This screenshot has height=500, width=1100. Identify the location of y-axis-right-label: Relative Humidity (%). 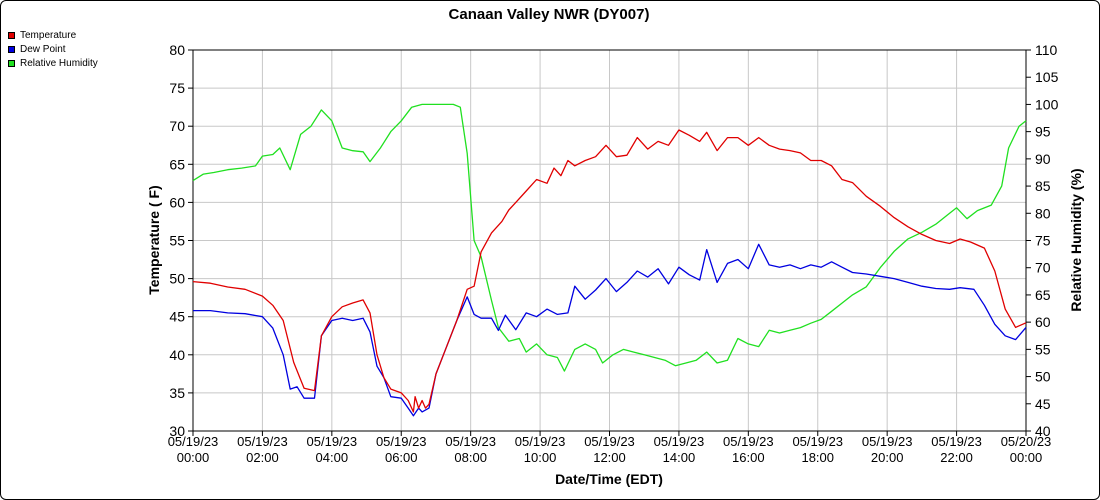
(1076, 239).